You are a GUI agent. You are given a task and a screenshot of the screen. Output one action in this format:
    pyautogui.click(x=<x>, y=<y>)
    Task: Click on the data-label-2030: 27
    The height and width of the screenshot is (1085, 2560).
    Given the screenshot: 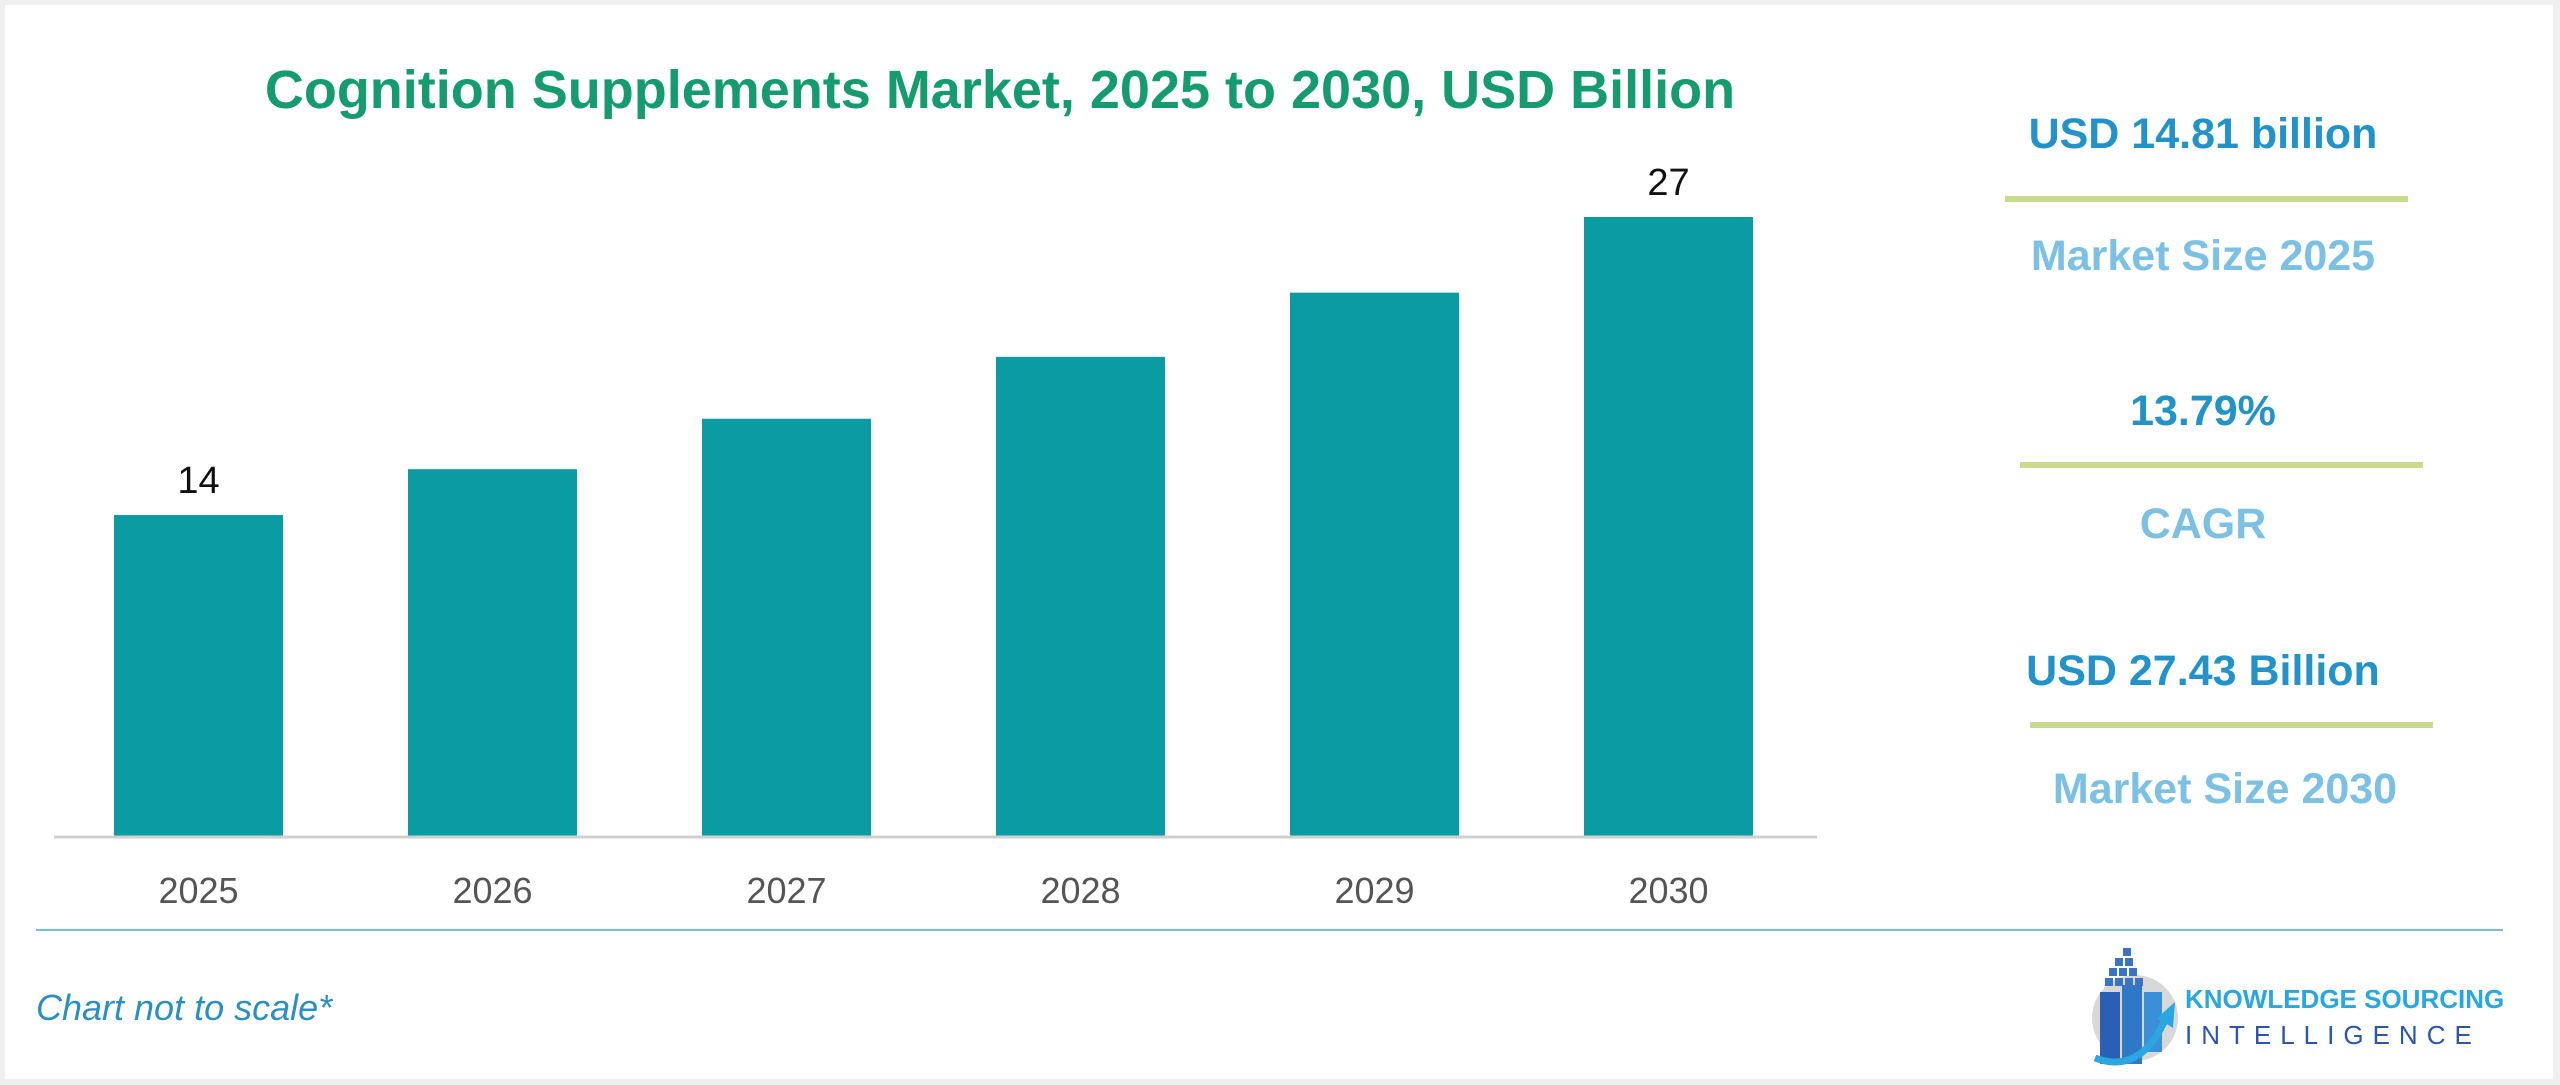 What is the action you would take?
    pyautogui.click(x=1668, y=183)
    